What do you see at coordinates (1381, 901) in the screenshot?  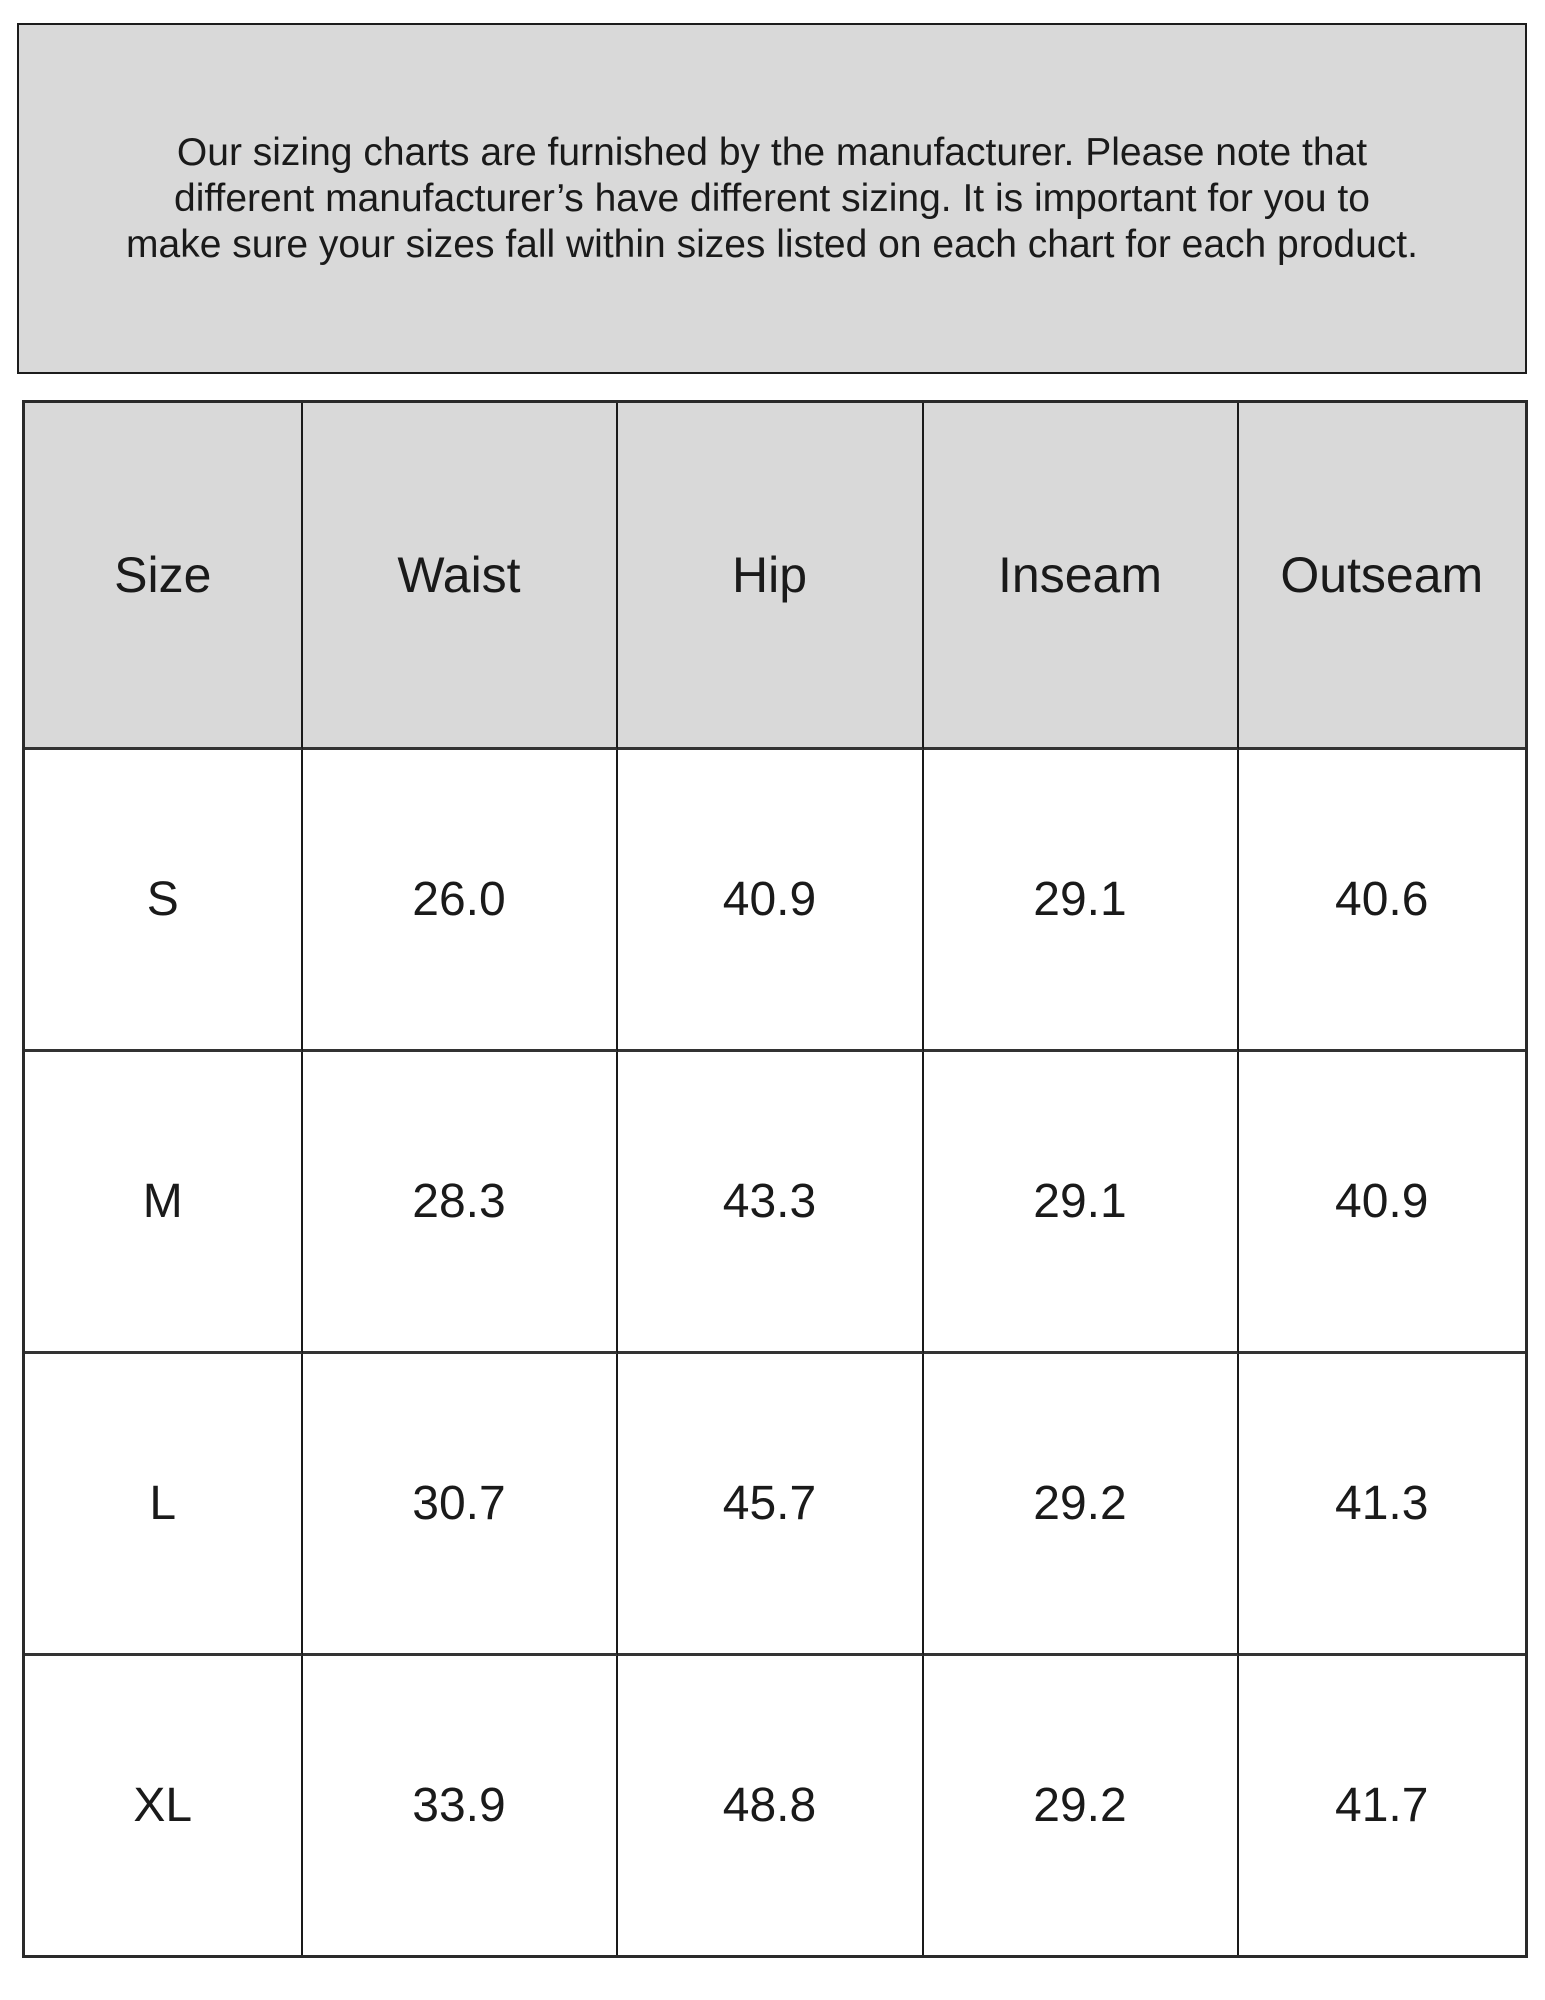 I see `outseam-cell: 40.6` at bounding box center [1381, 901].